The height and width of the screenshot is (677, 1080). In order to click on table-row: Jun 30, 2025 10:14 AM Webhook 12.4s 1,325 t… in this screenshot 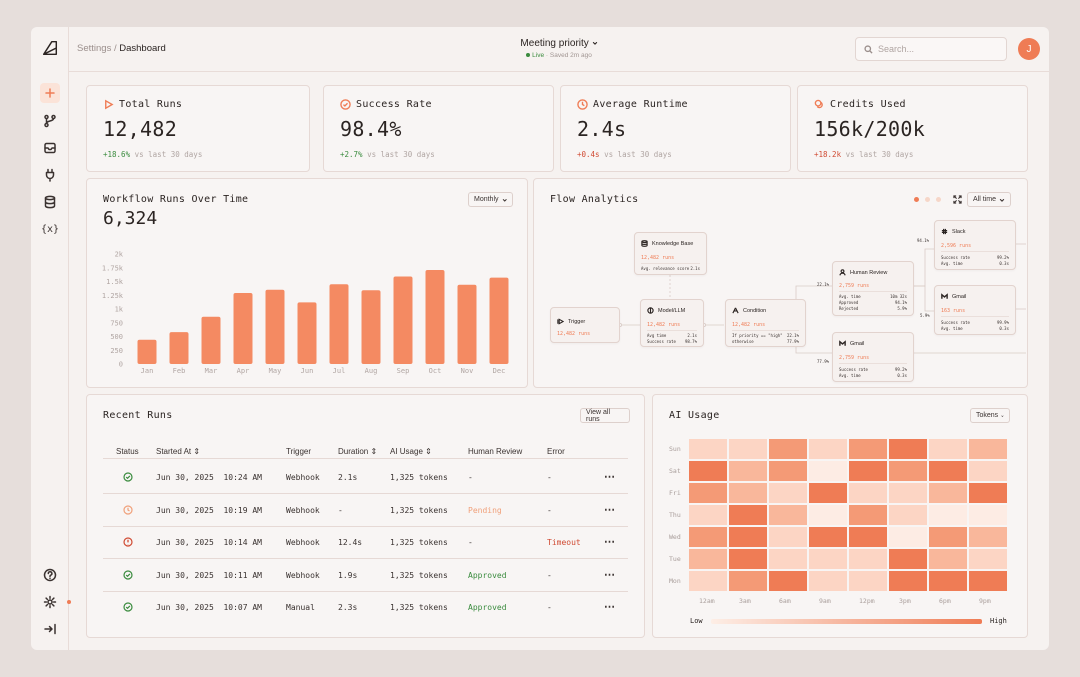, I will do `click(365, 551)`.